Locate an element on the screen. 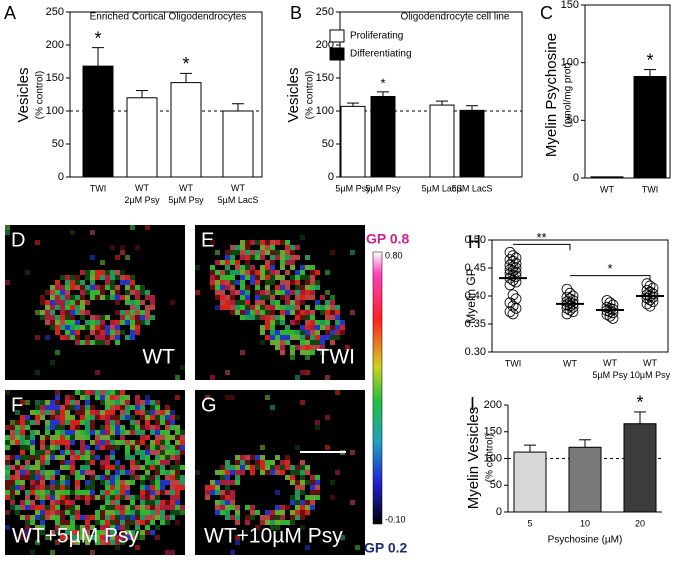  data-point is located at coordinates (513, 256).